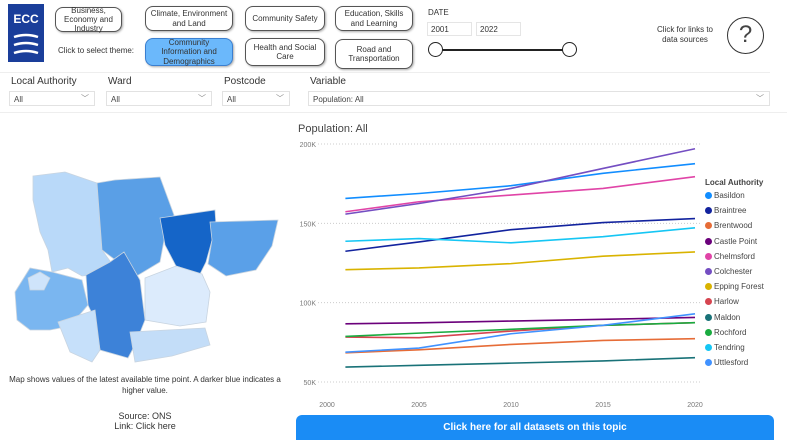 Image resolution: width=787 pixels, height=440 pixels. I want to click on date-slider-end-handle, so click(569, 49).